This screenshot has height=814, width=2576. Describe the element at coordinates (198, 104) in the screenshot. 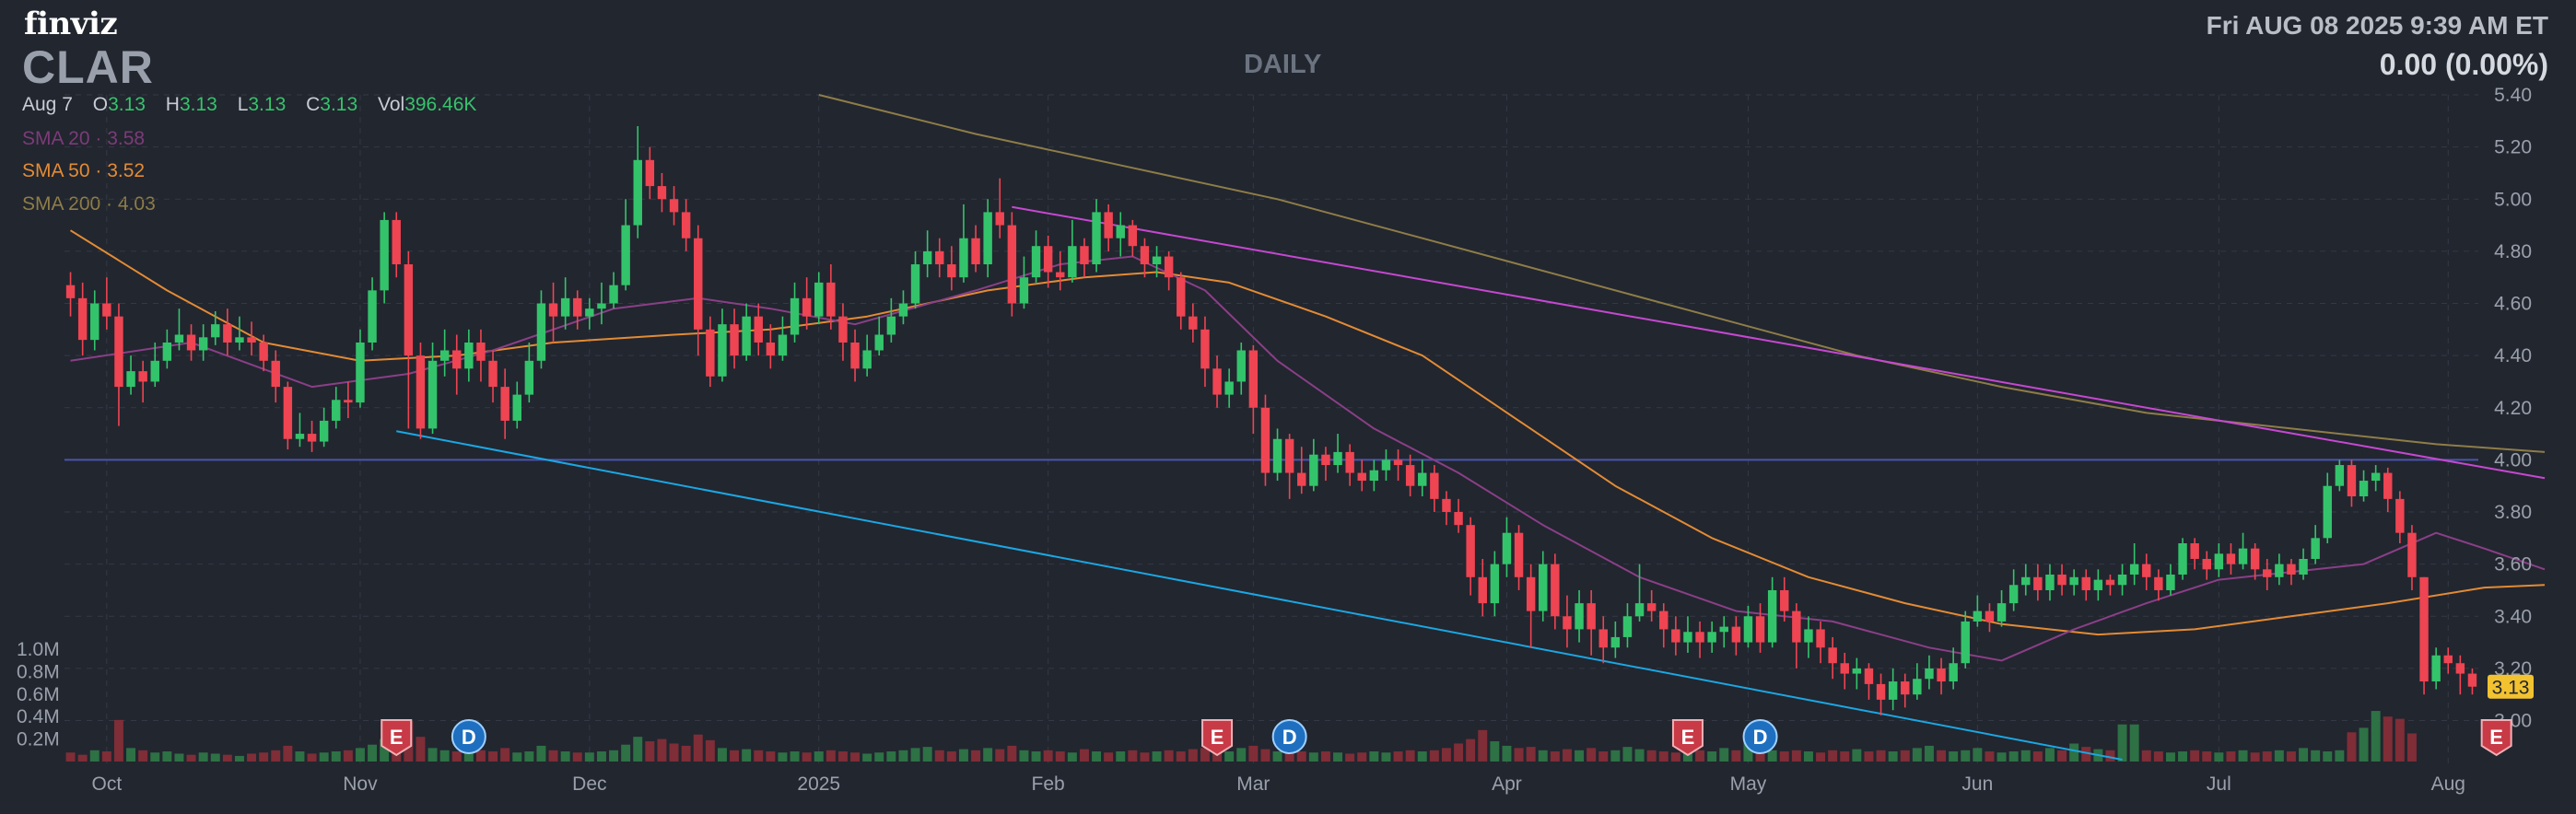

I see `high-value: 3.13` at that location.